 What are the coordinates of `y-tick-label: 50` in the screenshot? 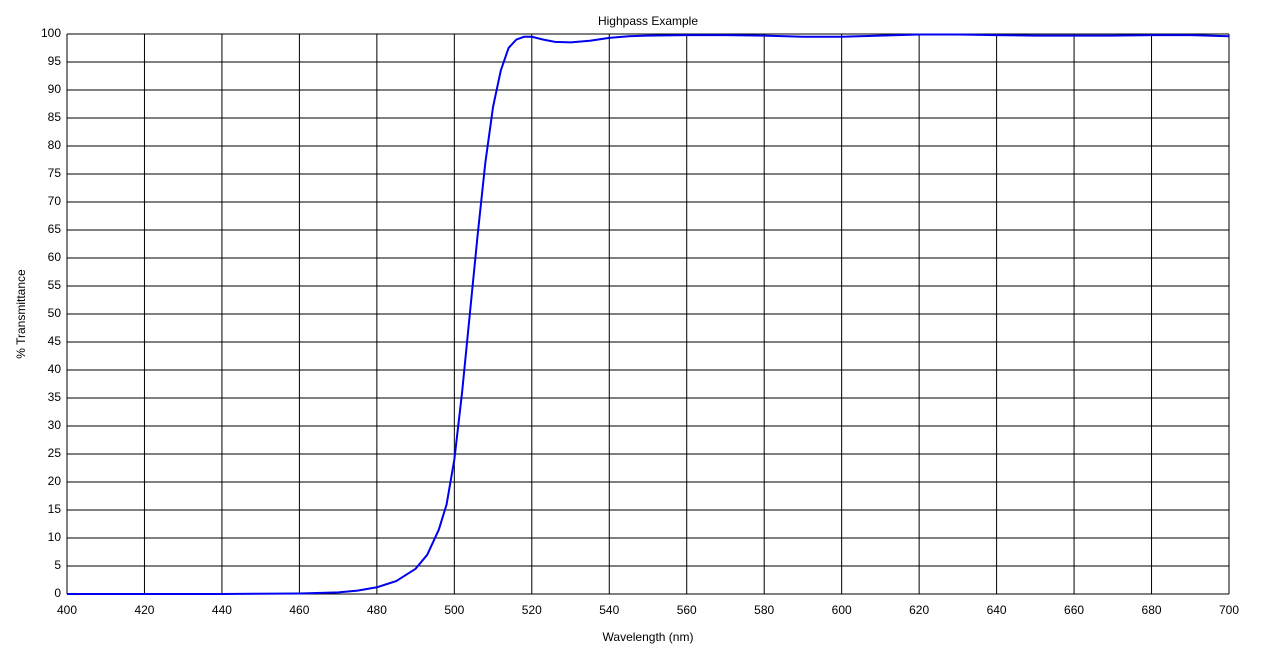 It's located at (55, 313).